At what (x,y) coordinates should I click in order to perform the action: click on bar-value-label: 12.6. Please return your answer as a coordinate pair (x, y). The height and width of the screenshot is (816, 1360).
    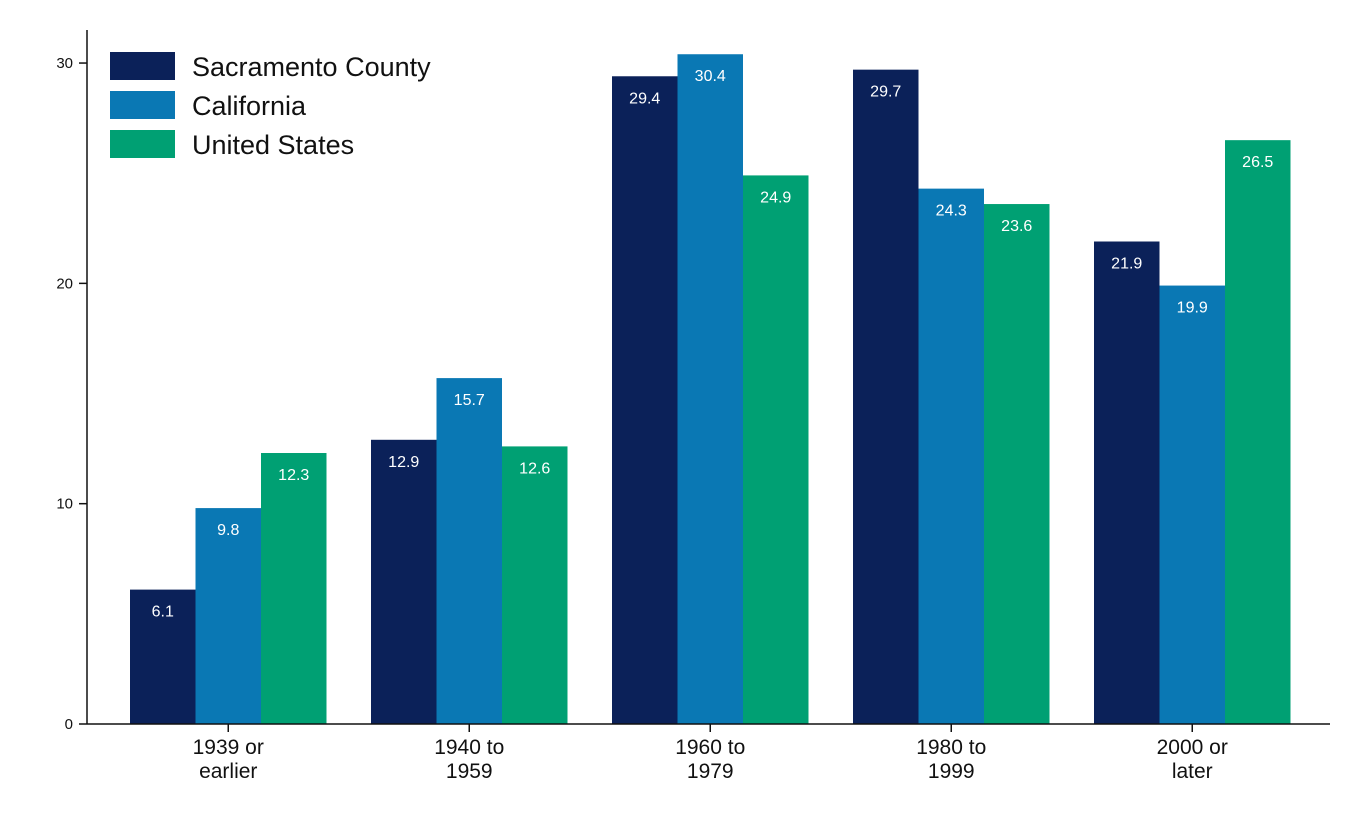
    Looking at the image, I should click on (534, 468).